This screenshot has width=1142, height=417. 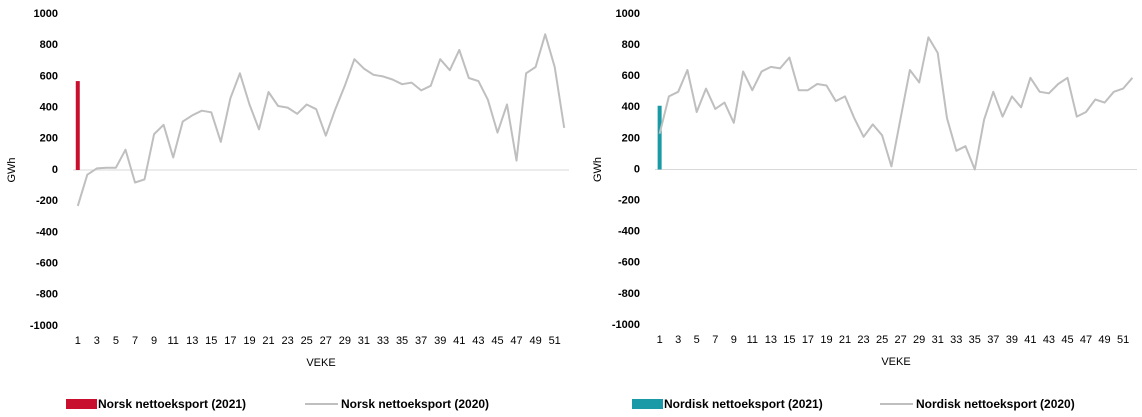 I want to click on legend-label: Norsk nettoeksport (2020), so click(x=415, y=404).